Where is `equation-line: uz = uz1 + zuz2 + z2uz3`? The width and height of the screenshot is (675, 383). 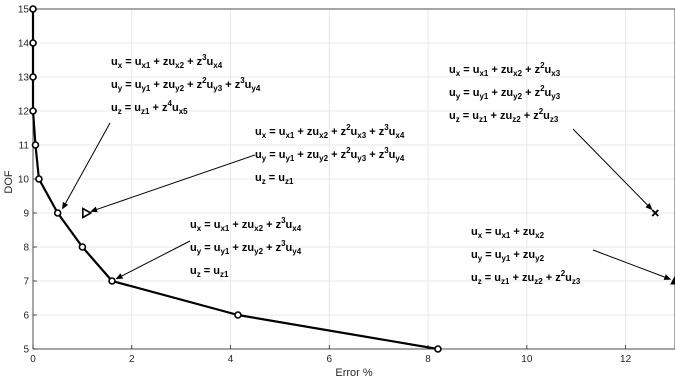 equation-line: uz = uz1 + zuz2 + z2uz3 is located at coordinates (504, 120).